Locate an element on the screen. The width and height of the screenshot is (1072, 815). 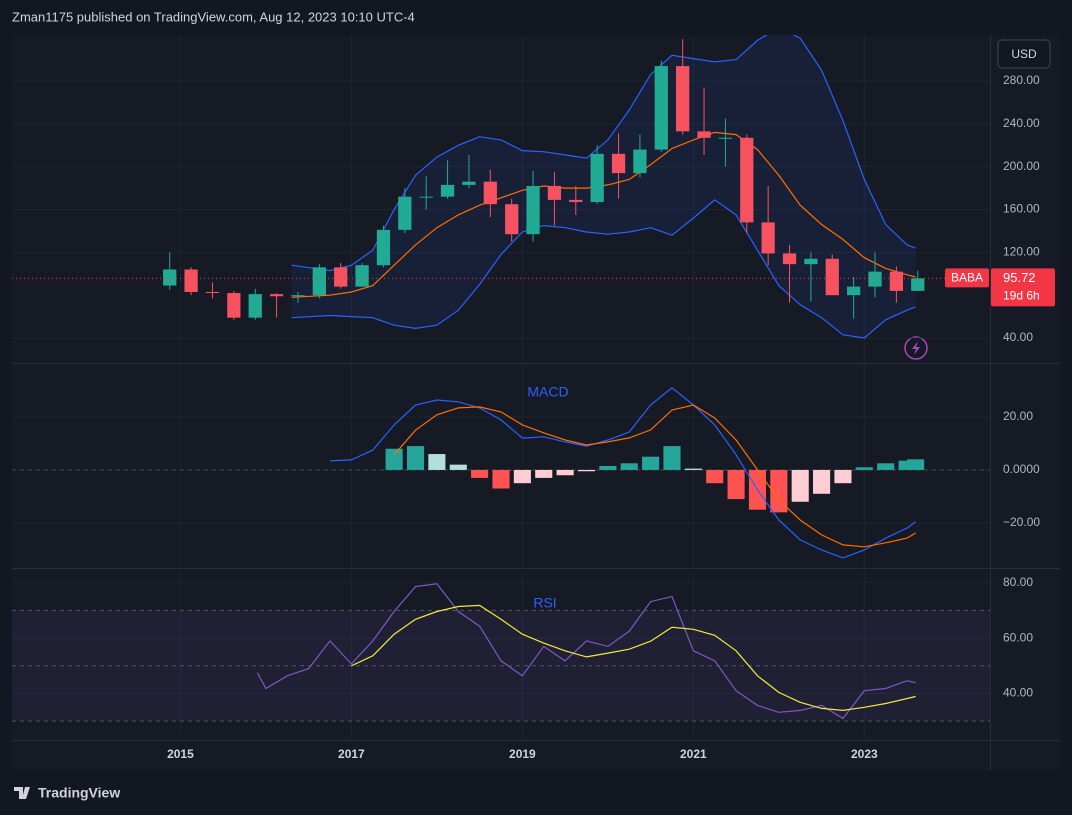
pane-title: RSI is located at coordinates (544, 603).